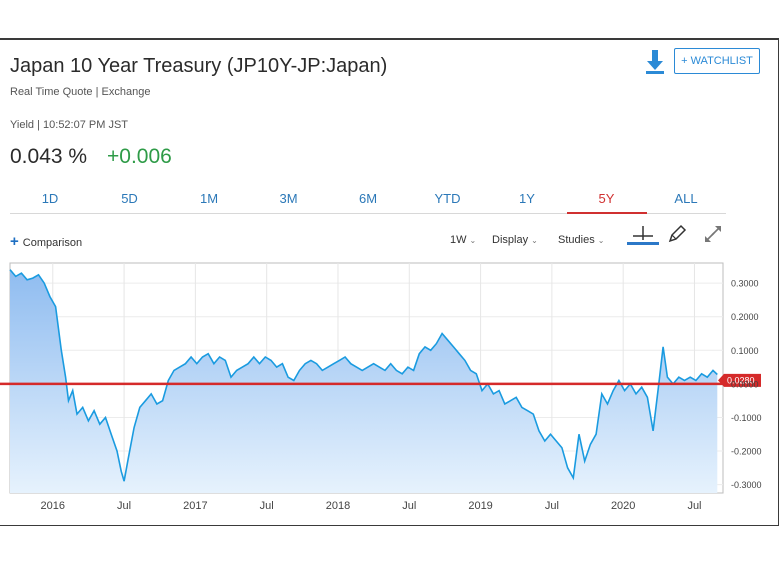 This screenshot has height=564, width=780. I want to click on current-value-tag, so click(739, 380).